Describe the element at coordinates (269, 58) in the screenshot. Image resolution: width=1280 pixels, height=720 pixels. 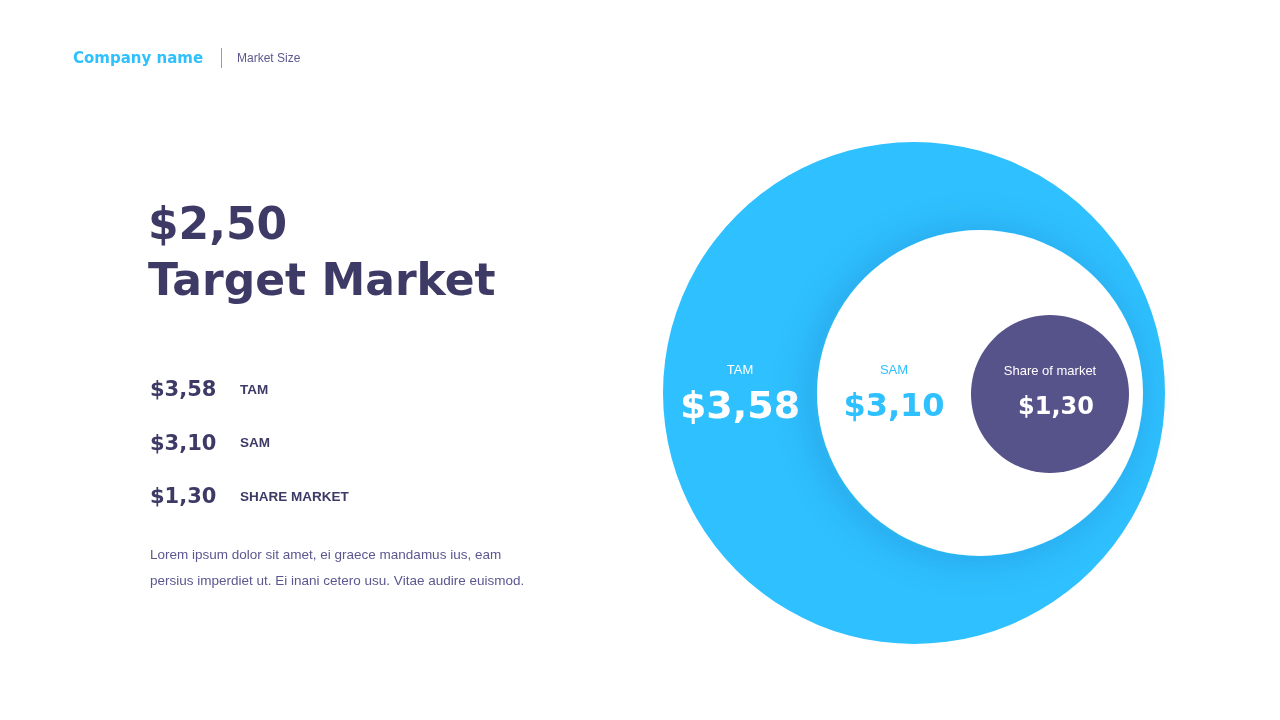
I see `text: Market Size` at that location.